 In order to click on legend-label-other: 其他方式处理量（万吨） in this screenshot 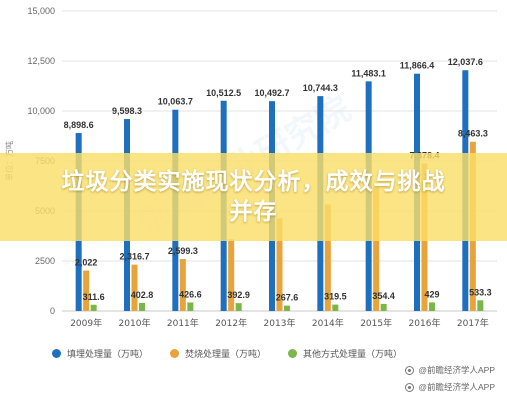, I will do `click(353, 353)`.